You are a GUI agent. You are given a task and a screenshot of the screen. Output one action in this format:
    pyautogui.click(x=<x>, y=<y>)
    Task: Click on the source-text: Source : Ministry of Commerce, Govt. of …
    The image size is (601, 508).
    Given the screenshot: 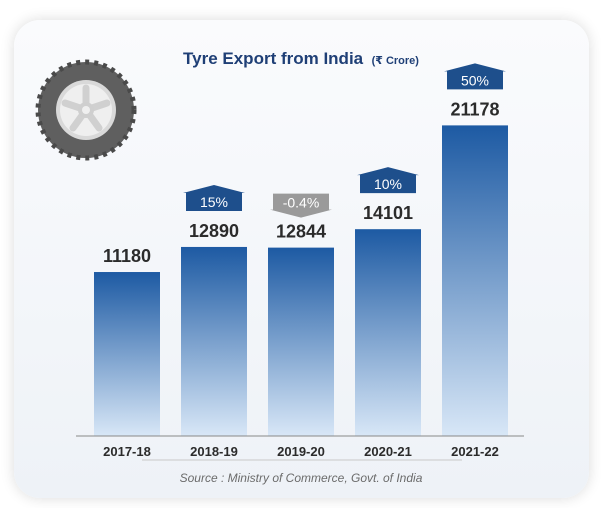 What is the action you would take?
    pyautogui.click(x=301, y=478)
    